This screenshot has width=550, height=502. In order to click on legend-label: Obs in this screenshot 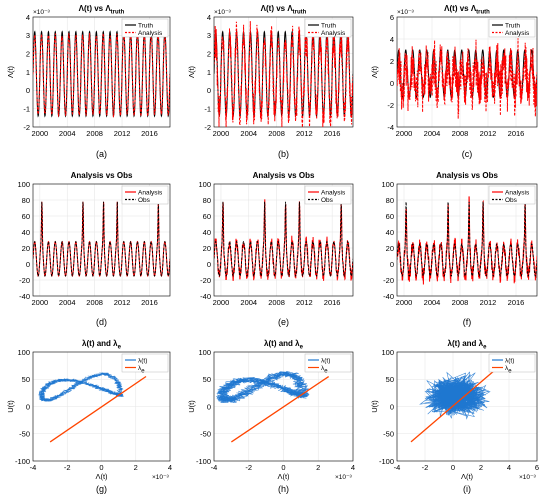, I will do `click(327, 200)`.